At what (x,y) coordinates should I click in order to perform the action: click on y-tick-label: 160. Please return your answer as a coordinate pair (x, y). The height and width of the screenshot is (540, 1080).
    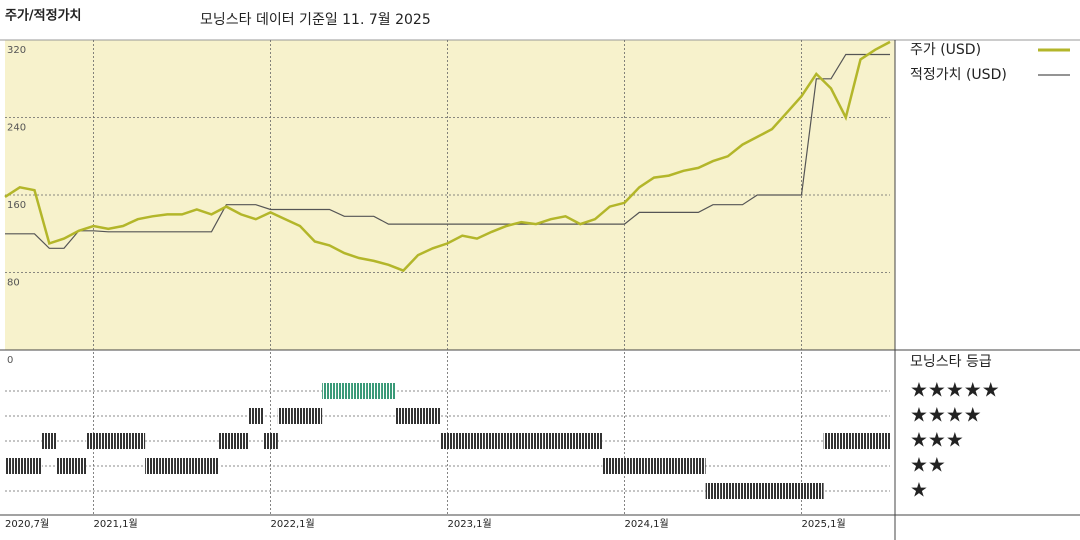
    Looking at the image, I should click on (16, 205).